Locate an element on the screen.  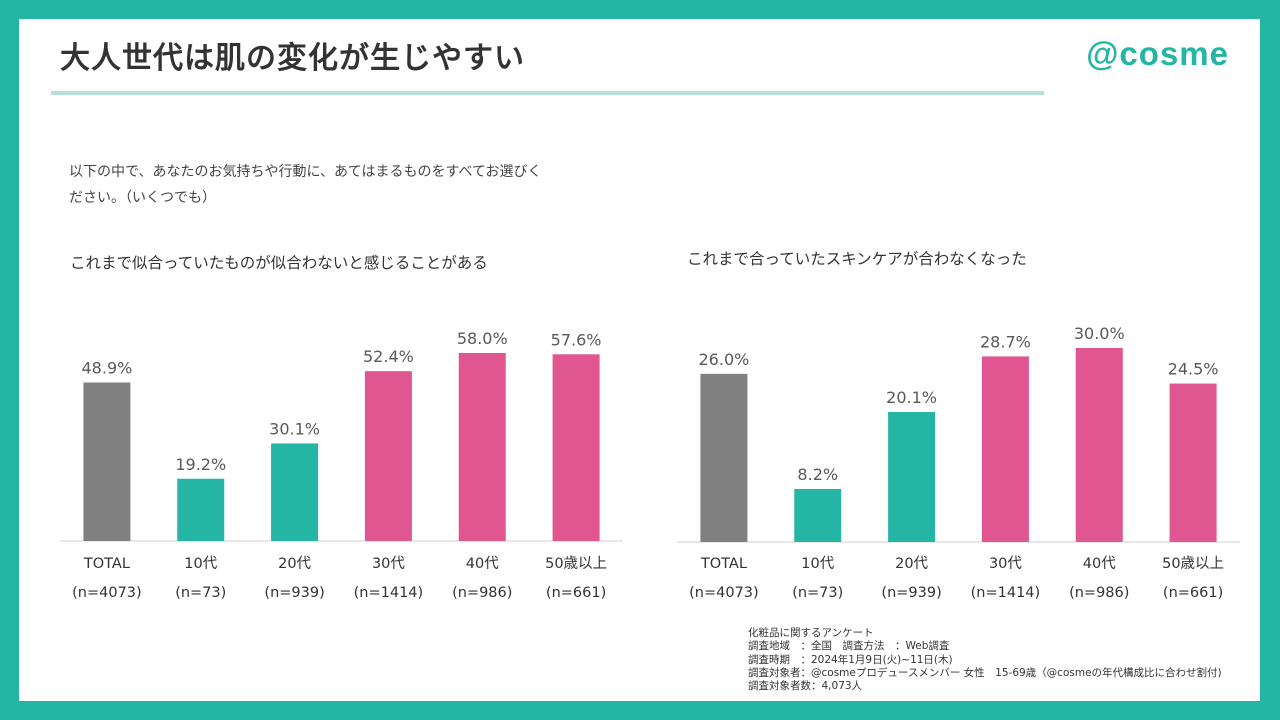
data-label: 58.0% is located at coordinates (482, 338).